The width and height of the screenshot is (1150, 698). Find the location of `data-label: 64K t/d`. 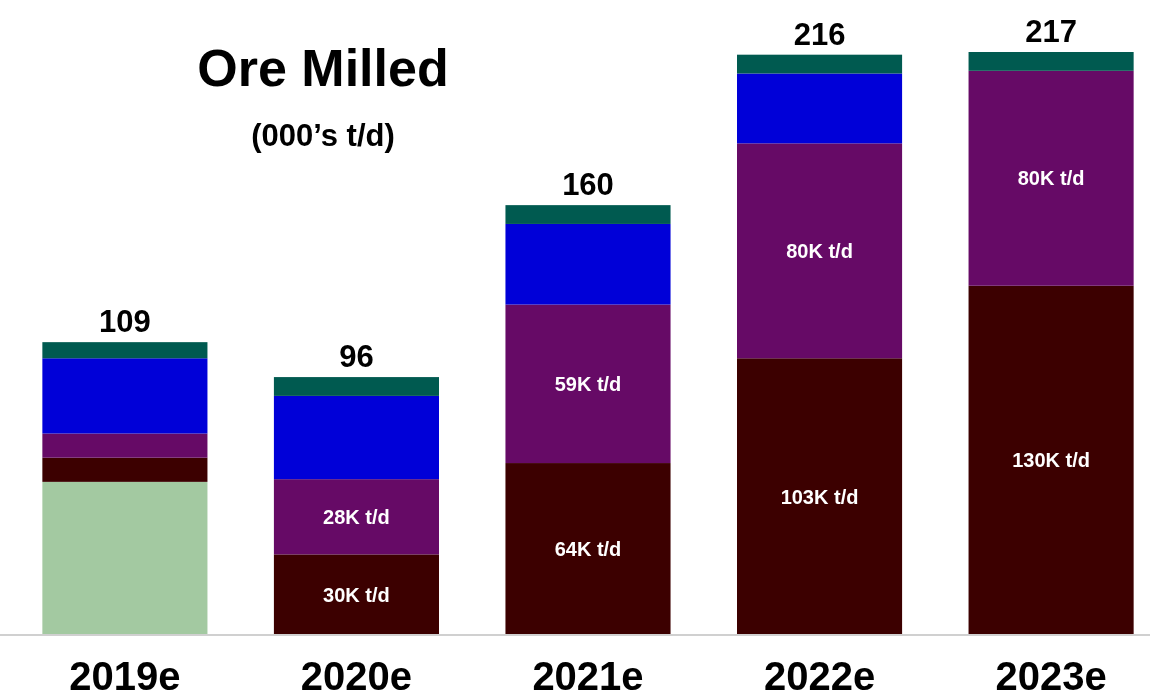

data-label: 64K t/d is located at coordinates (588, 549).